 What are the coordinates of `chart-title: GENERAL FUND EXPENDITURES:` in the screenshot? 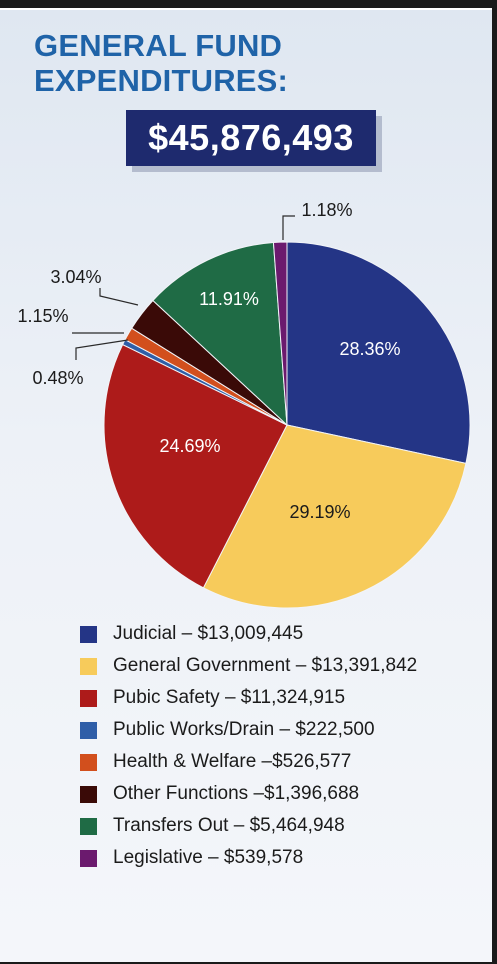 It's located at (161, 63).